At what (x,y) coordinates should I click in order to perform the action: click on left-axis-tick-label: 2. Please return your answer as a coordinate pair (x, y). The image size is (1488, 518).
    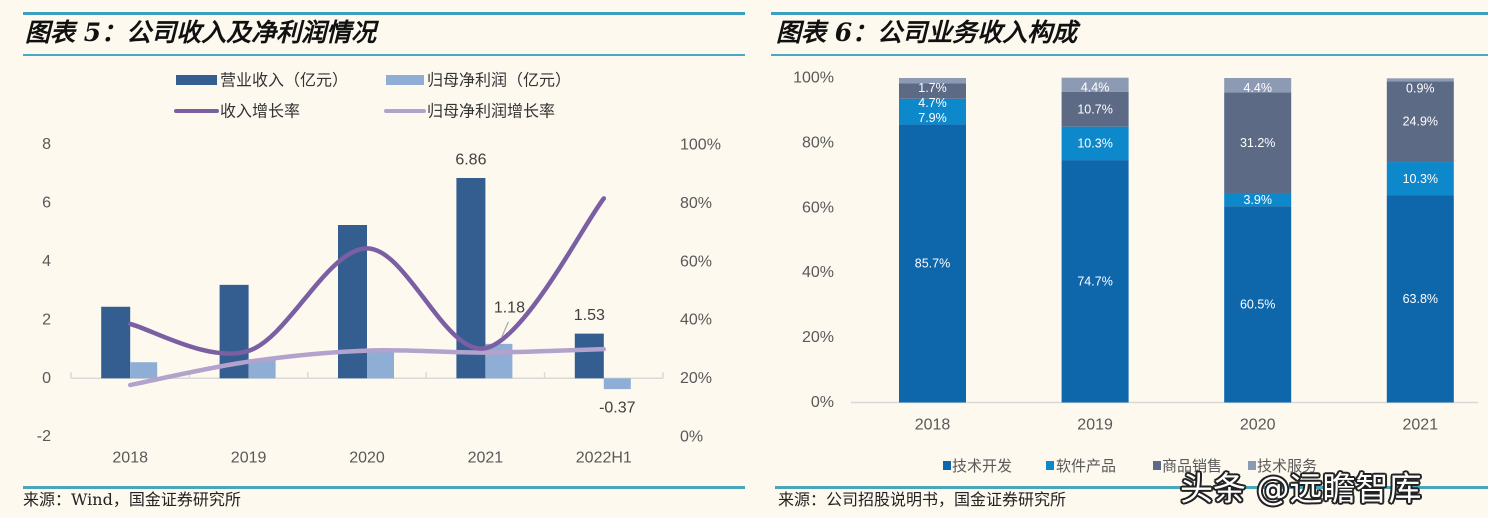
    Looking at the image, I should click on (46, 319).